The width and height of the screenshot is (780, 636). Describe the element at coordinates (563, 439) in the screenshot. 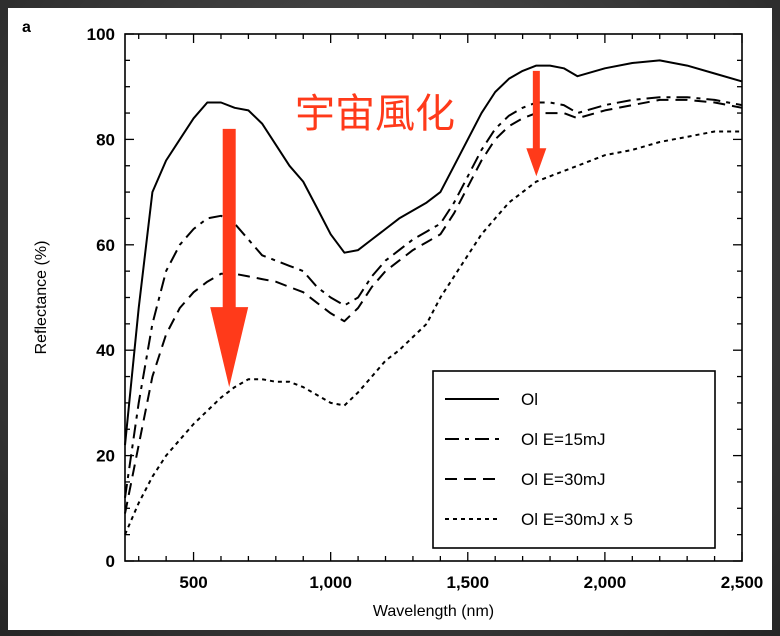

I see `legend-label: Ol E=15mJ` at that location.